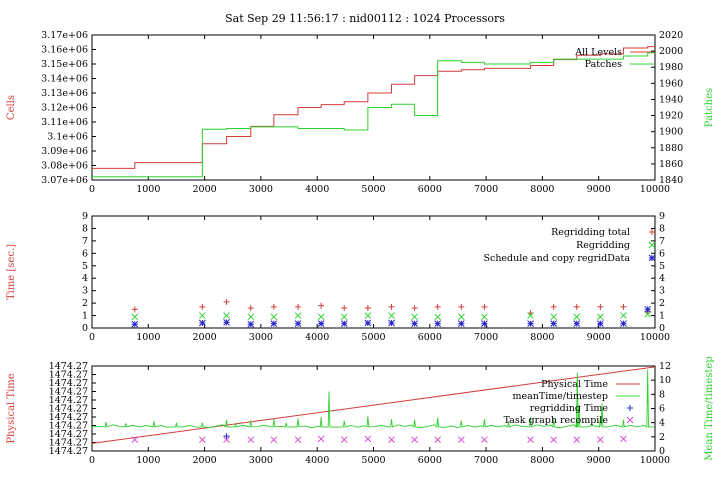  I want to click on y2-tick-label: 1880, so click(671, 148).